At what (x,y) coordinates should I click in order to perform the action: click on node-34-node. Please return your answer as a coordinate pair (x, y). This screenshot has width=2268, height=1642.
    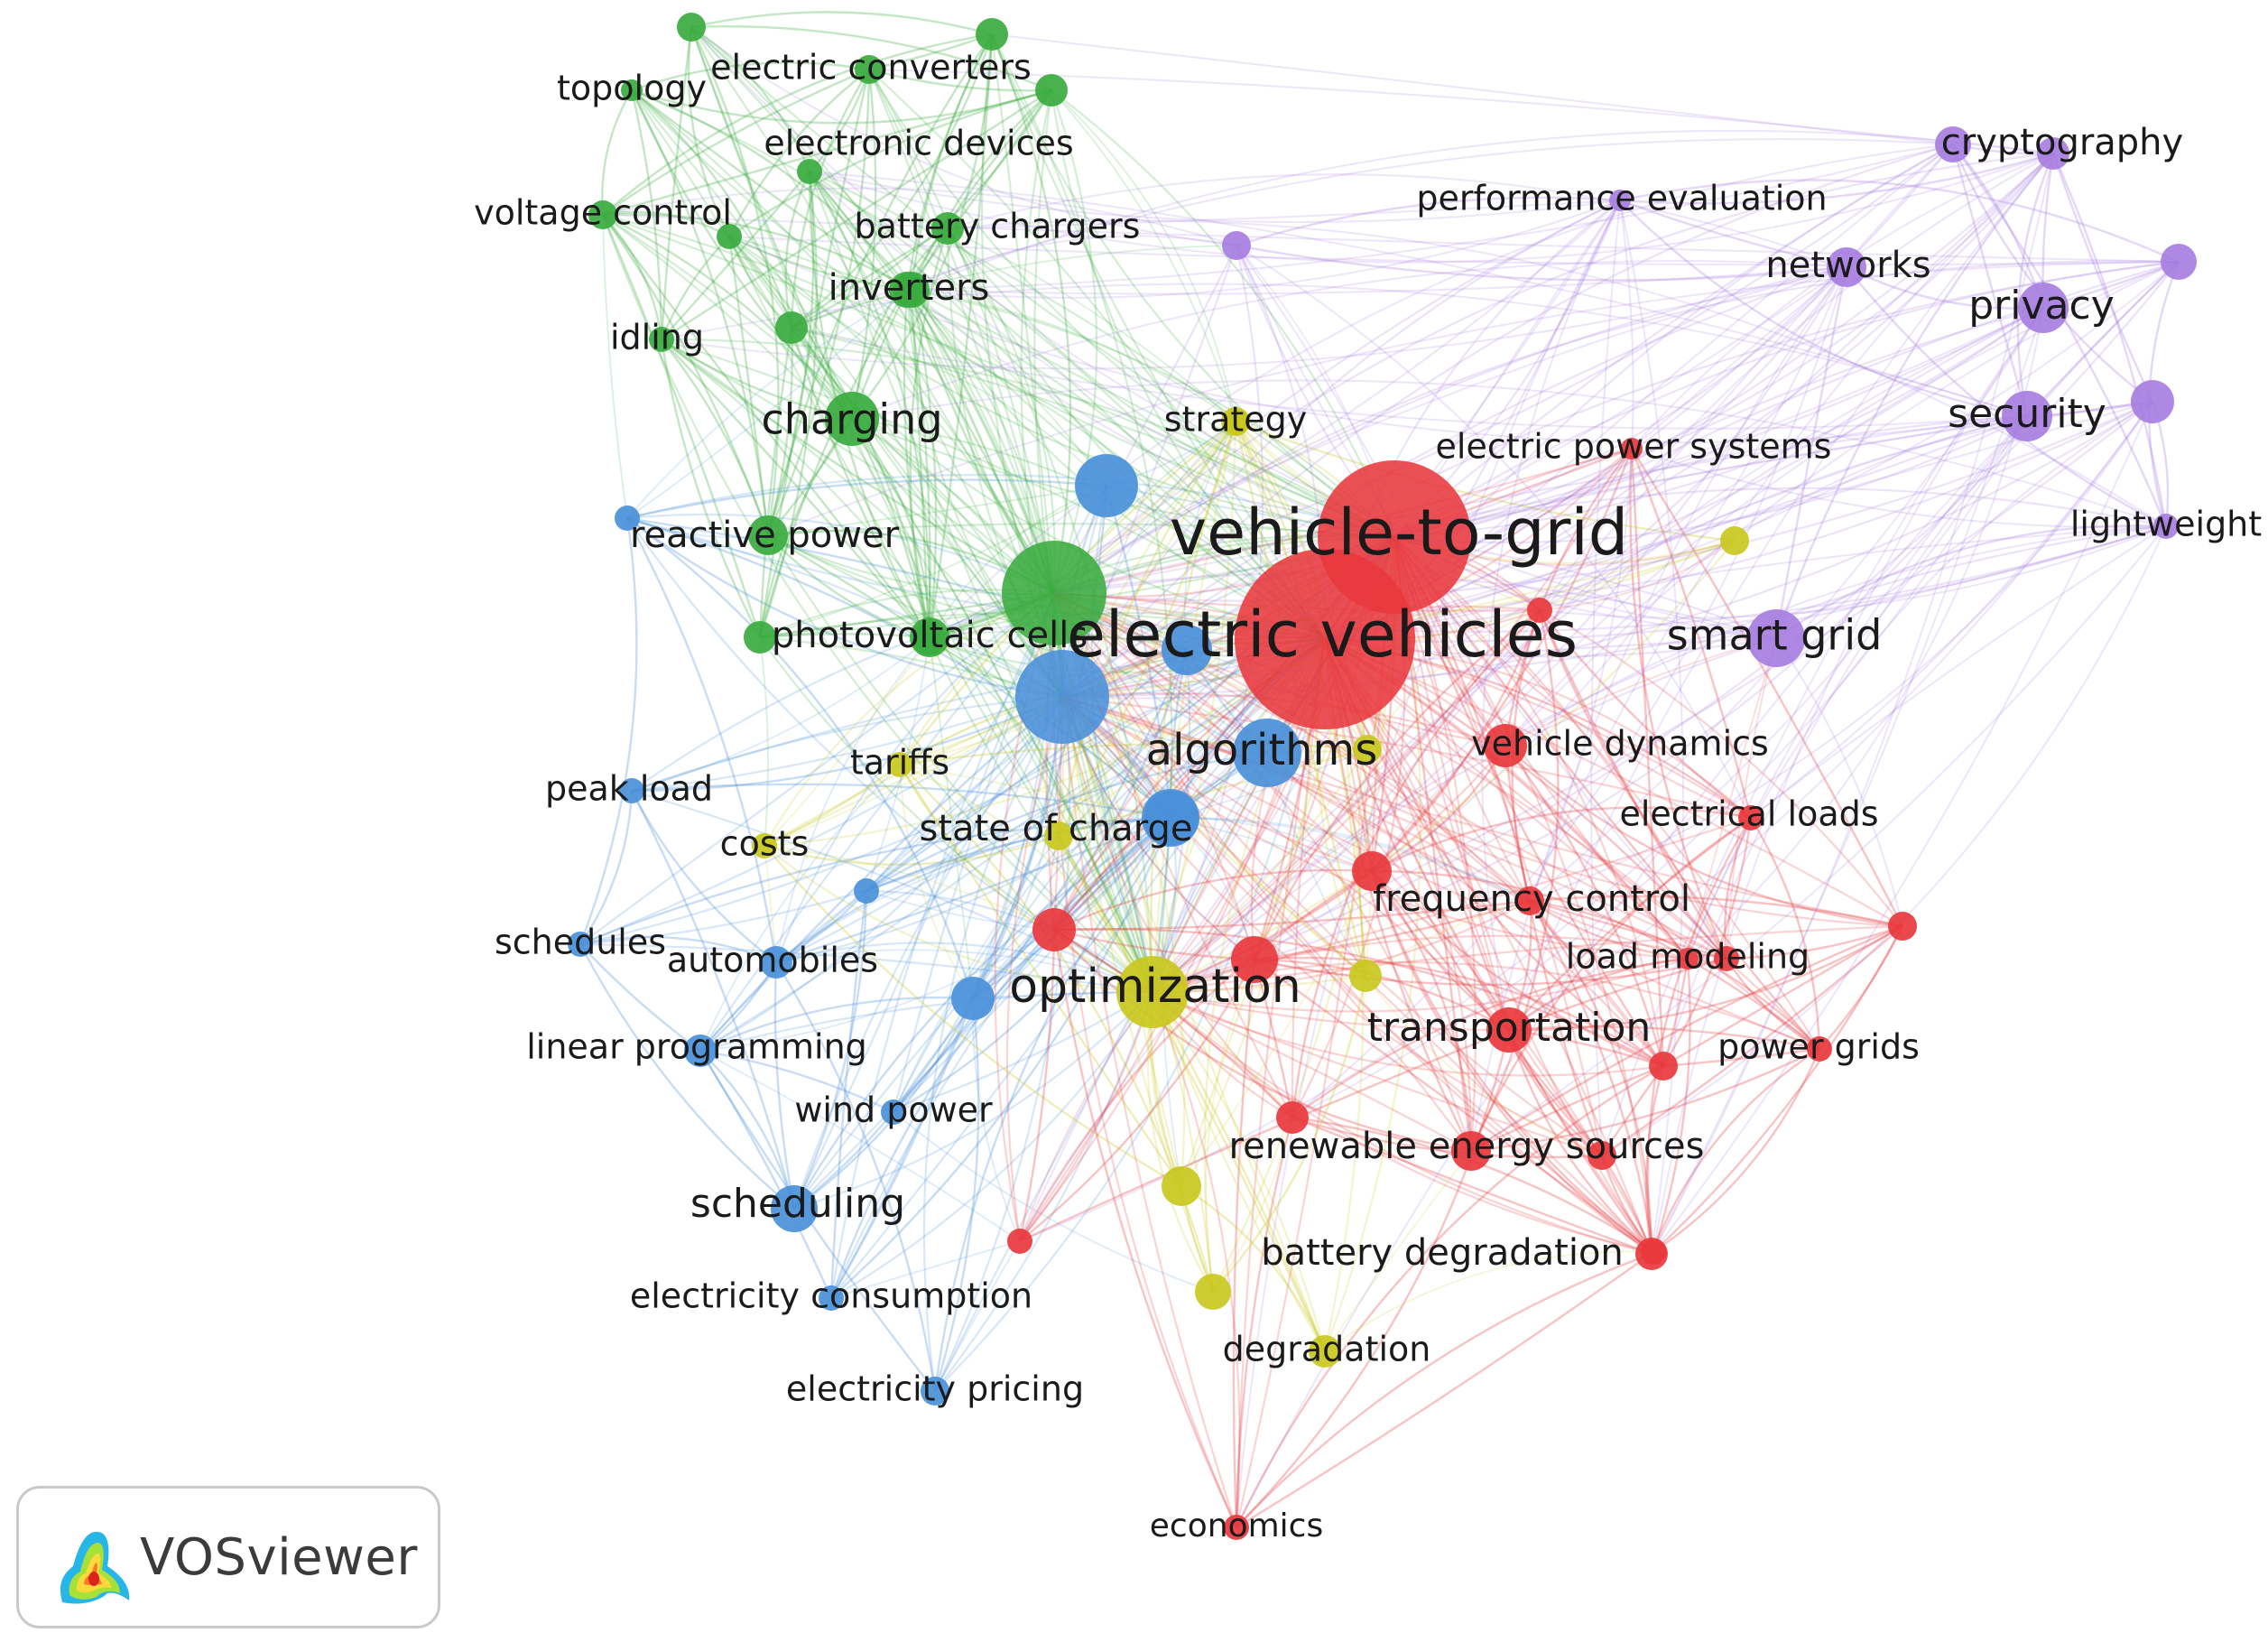
    Looking at the image, I should click on (2179, 262).